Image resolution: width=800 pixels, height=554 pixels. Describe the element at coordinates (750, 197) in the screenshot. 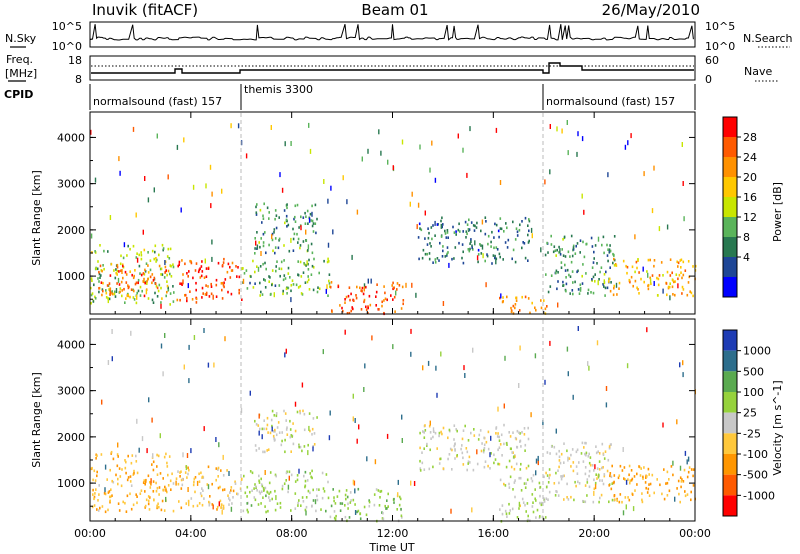

I see `colorbar-tick: 16` at that location.